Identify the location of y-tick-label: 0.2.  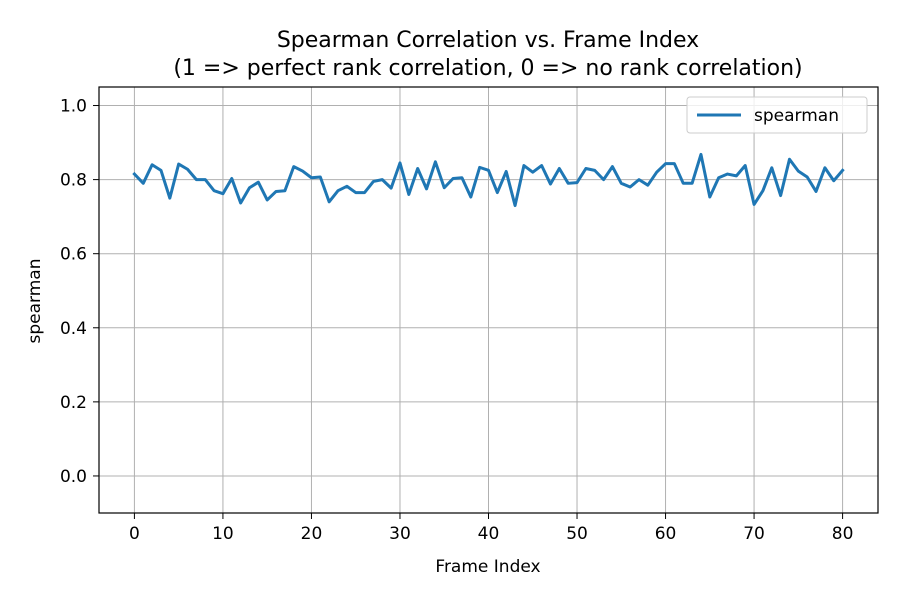
(73, 403).